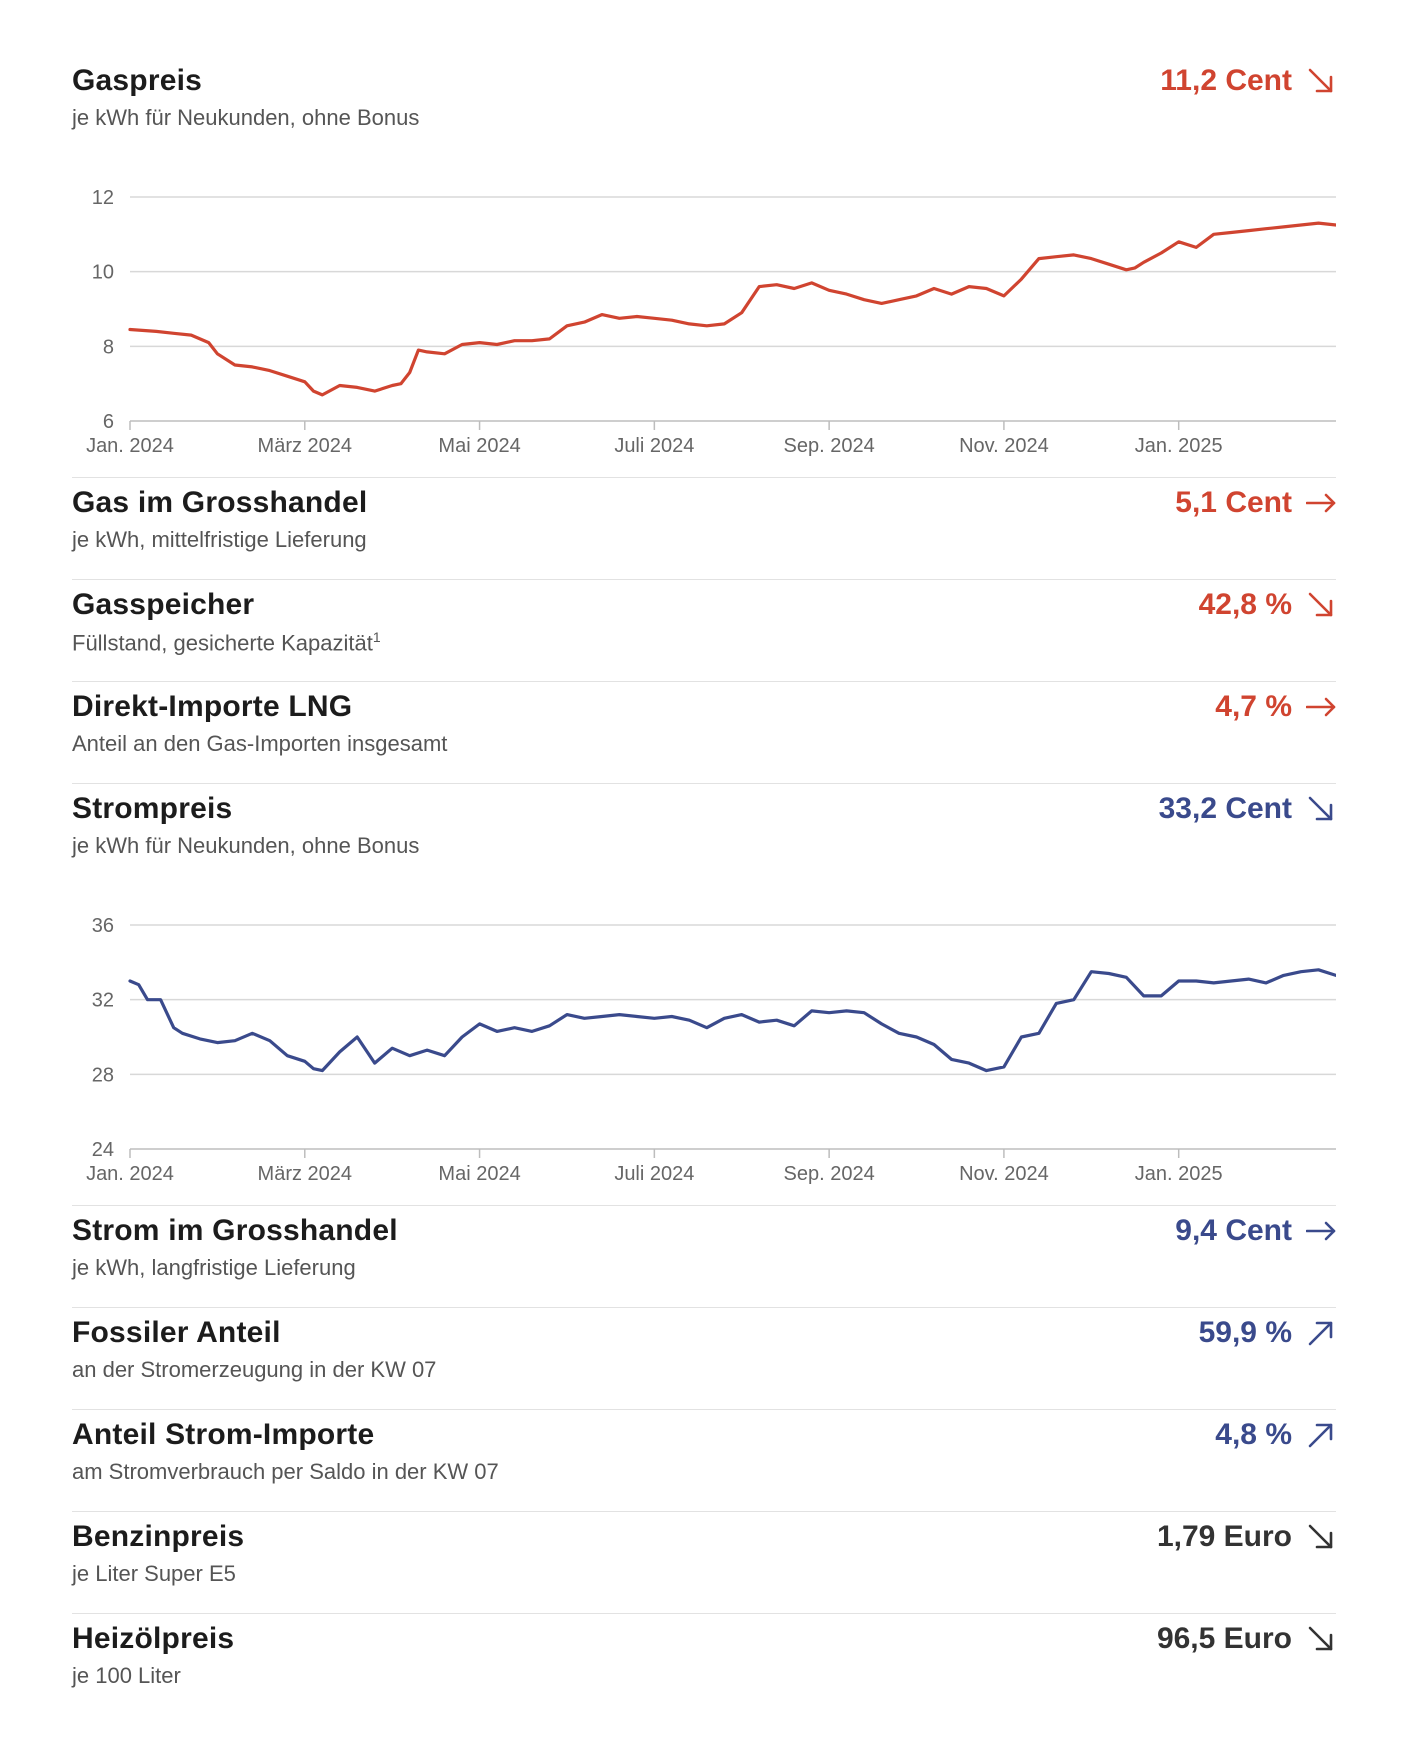 The image size is (1420, 1756). I want to click on row-subtitle: je Liter Super E5, so click(154, 1573).